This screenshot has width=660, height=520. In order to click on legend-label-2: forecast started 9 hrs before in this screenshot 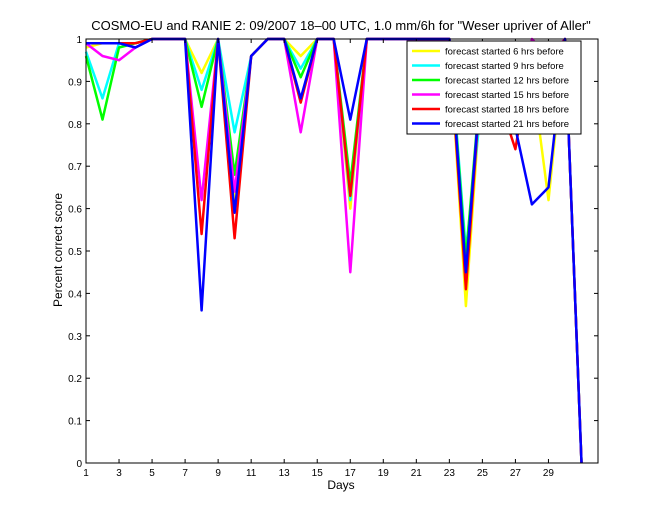, I will do `click(504, 66)`.